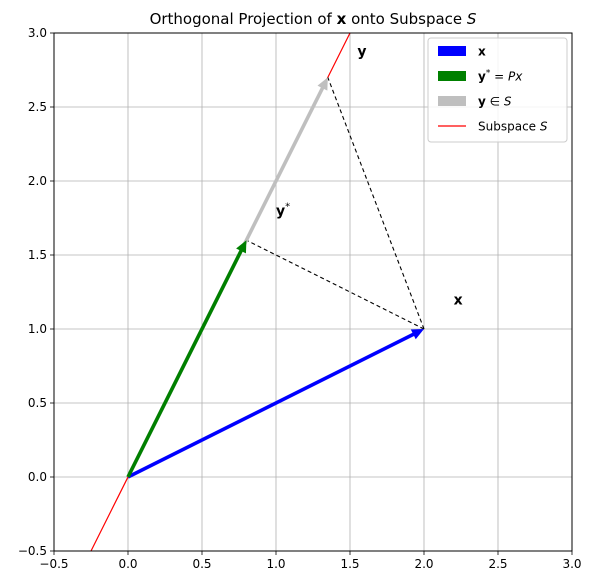  I want to click on legend-swatch-y, so click(452, 101).